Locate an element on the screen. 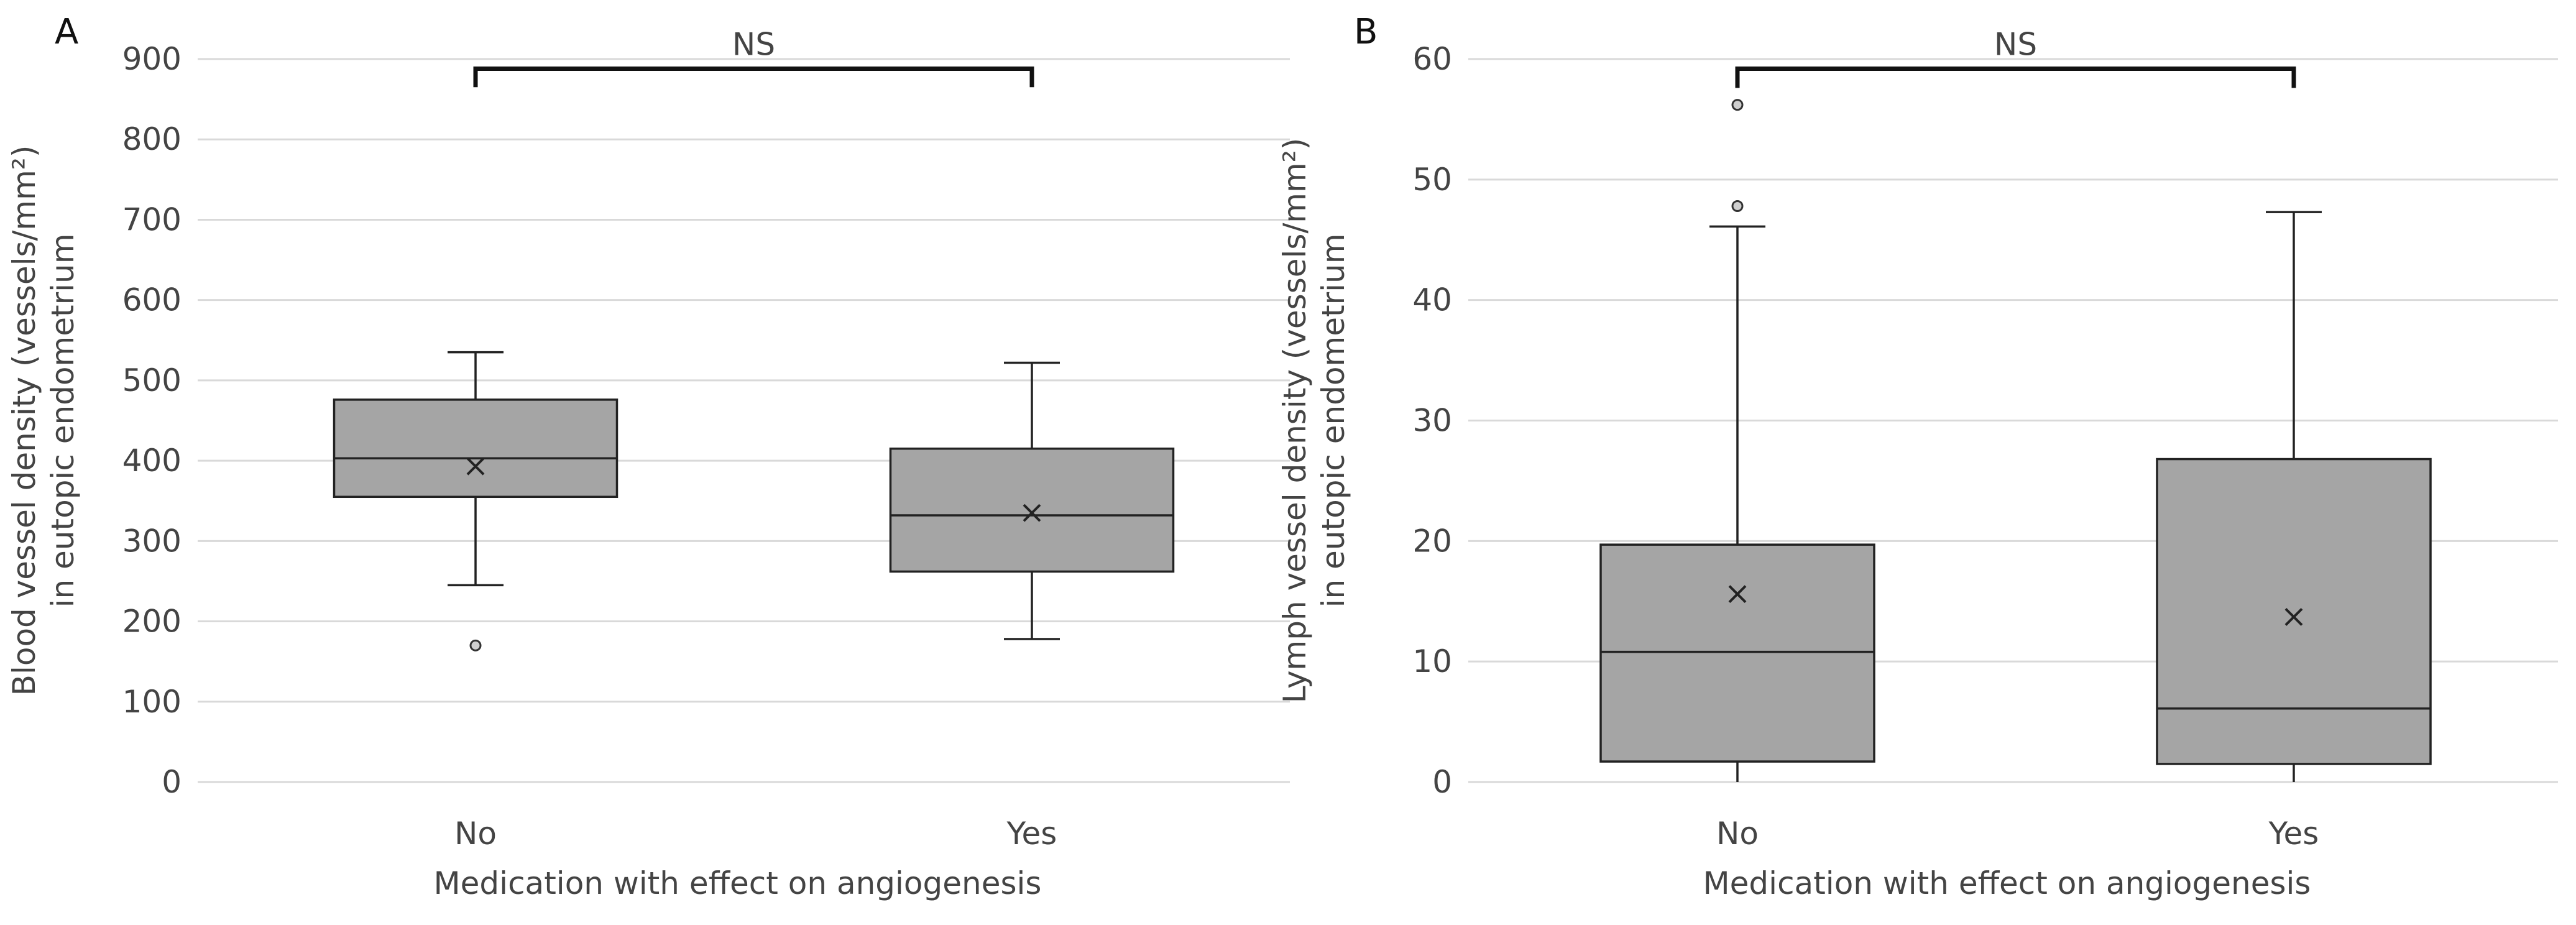 Image resolution: width=2576 pixels, height=925 pixels. y-tick-label: 40 is located at coordinates (1432, 300).